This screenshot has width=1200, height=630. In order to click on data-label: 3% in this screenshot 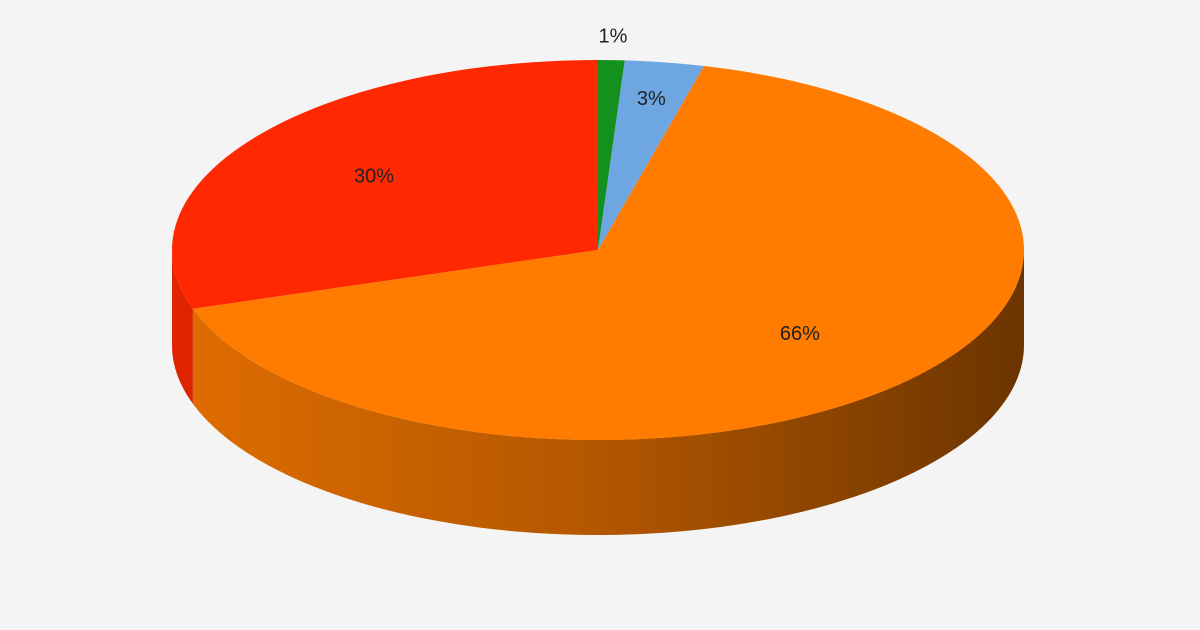, I will do `click(651, 99)`.